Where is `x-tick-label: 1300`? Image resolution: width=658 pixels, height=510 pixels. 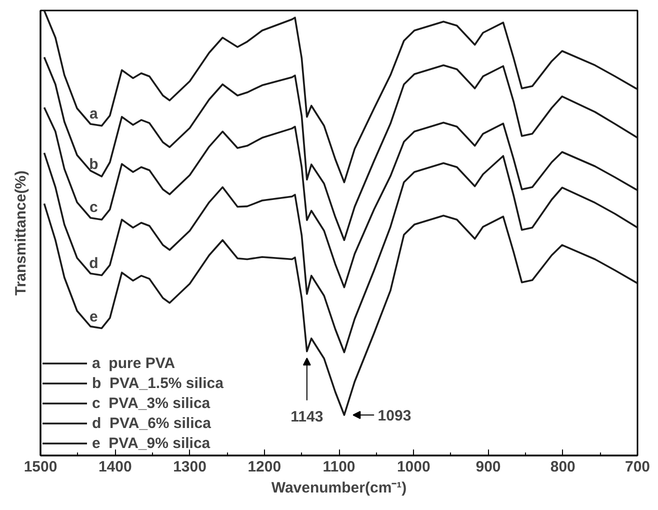
x-tick-label: 1300 is located at coordinates (189, 467).